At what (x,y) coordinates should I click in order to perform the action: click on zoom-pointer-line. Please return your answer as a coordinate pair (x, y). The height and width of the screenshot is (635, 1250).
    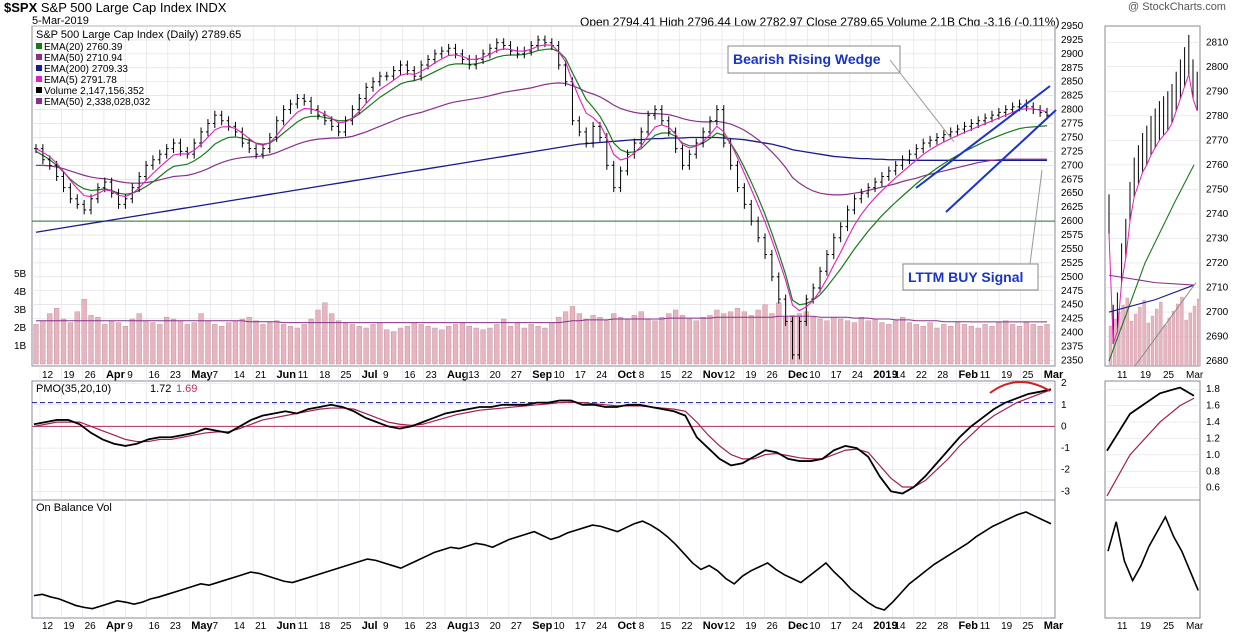
    Looking at the image, I should click on (1165, 324).